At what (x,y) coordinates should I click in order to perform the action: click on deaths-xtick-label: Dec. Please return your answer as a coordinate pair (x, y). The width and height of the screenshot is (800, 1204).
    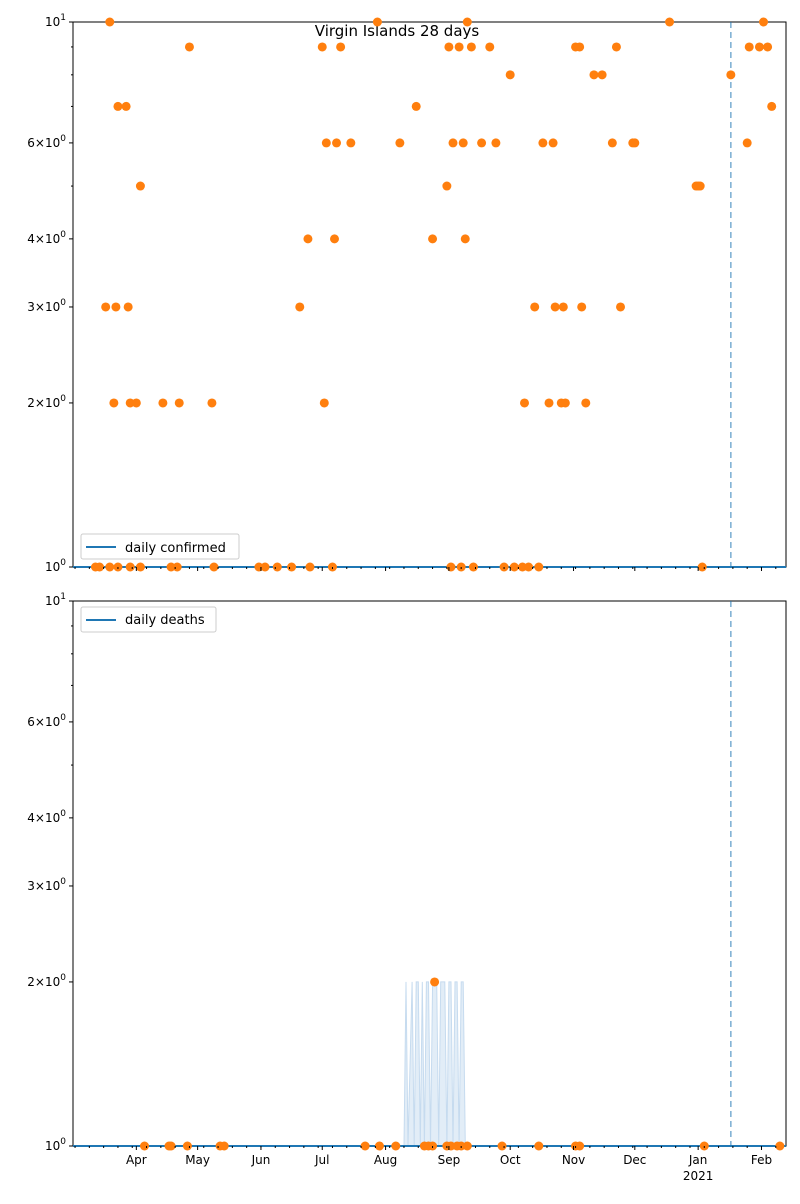
    Looking at the image, I should click on (634, 1160).